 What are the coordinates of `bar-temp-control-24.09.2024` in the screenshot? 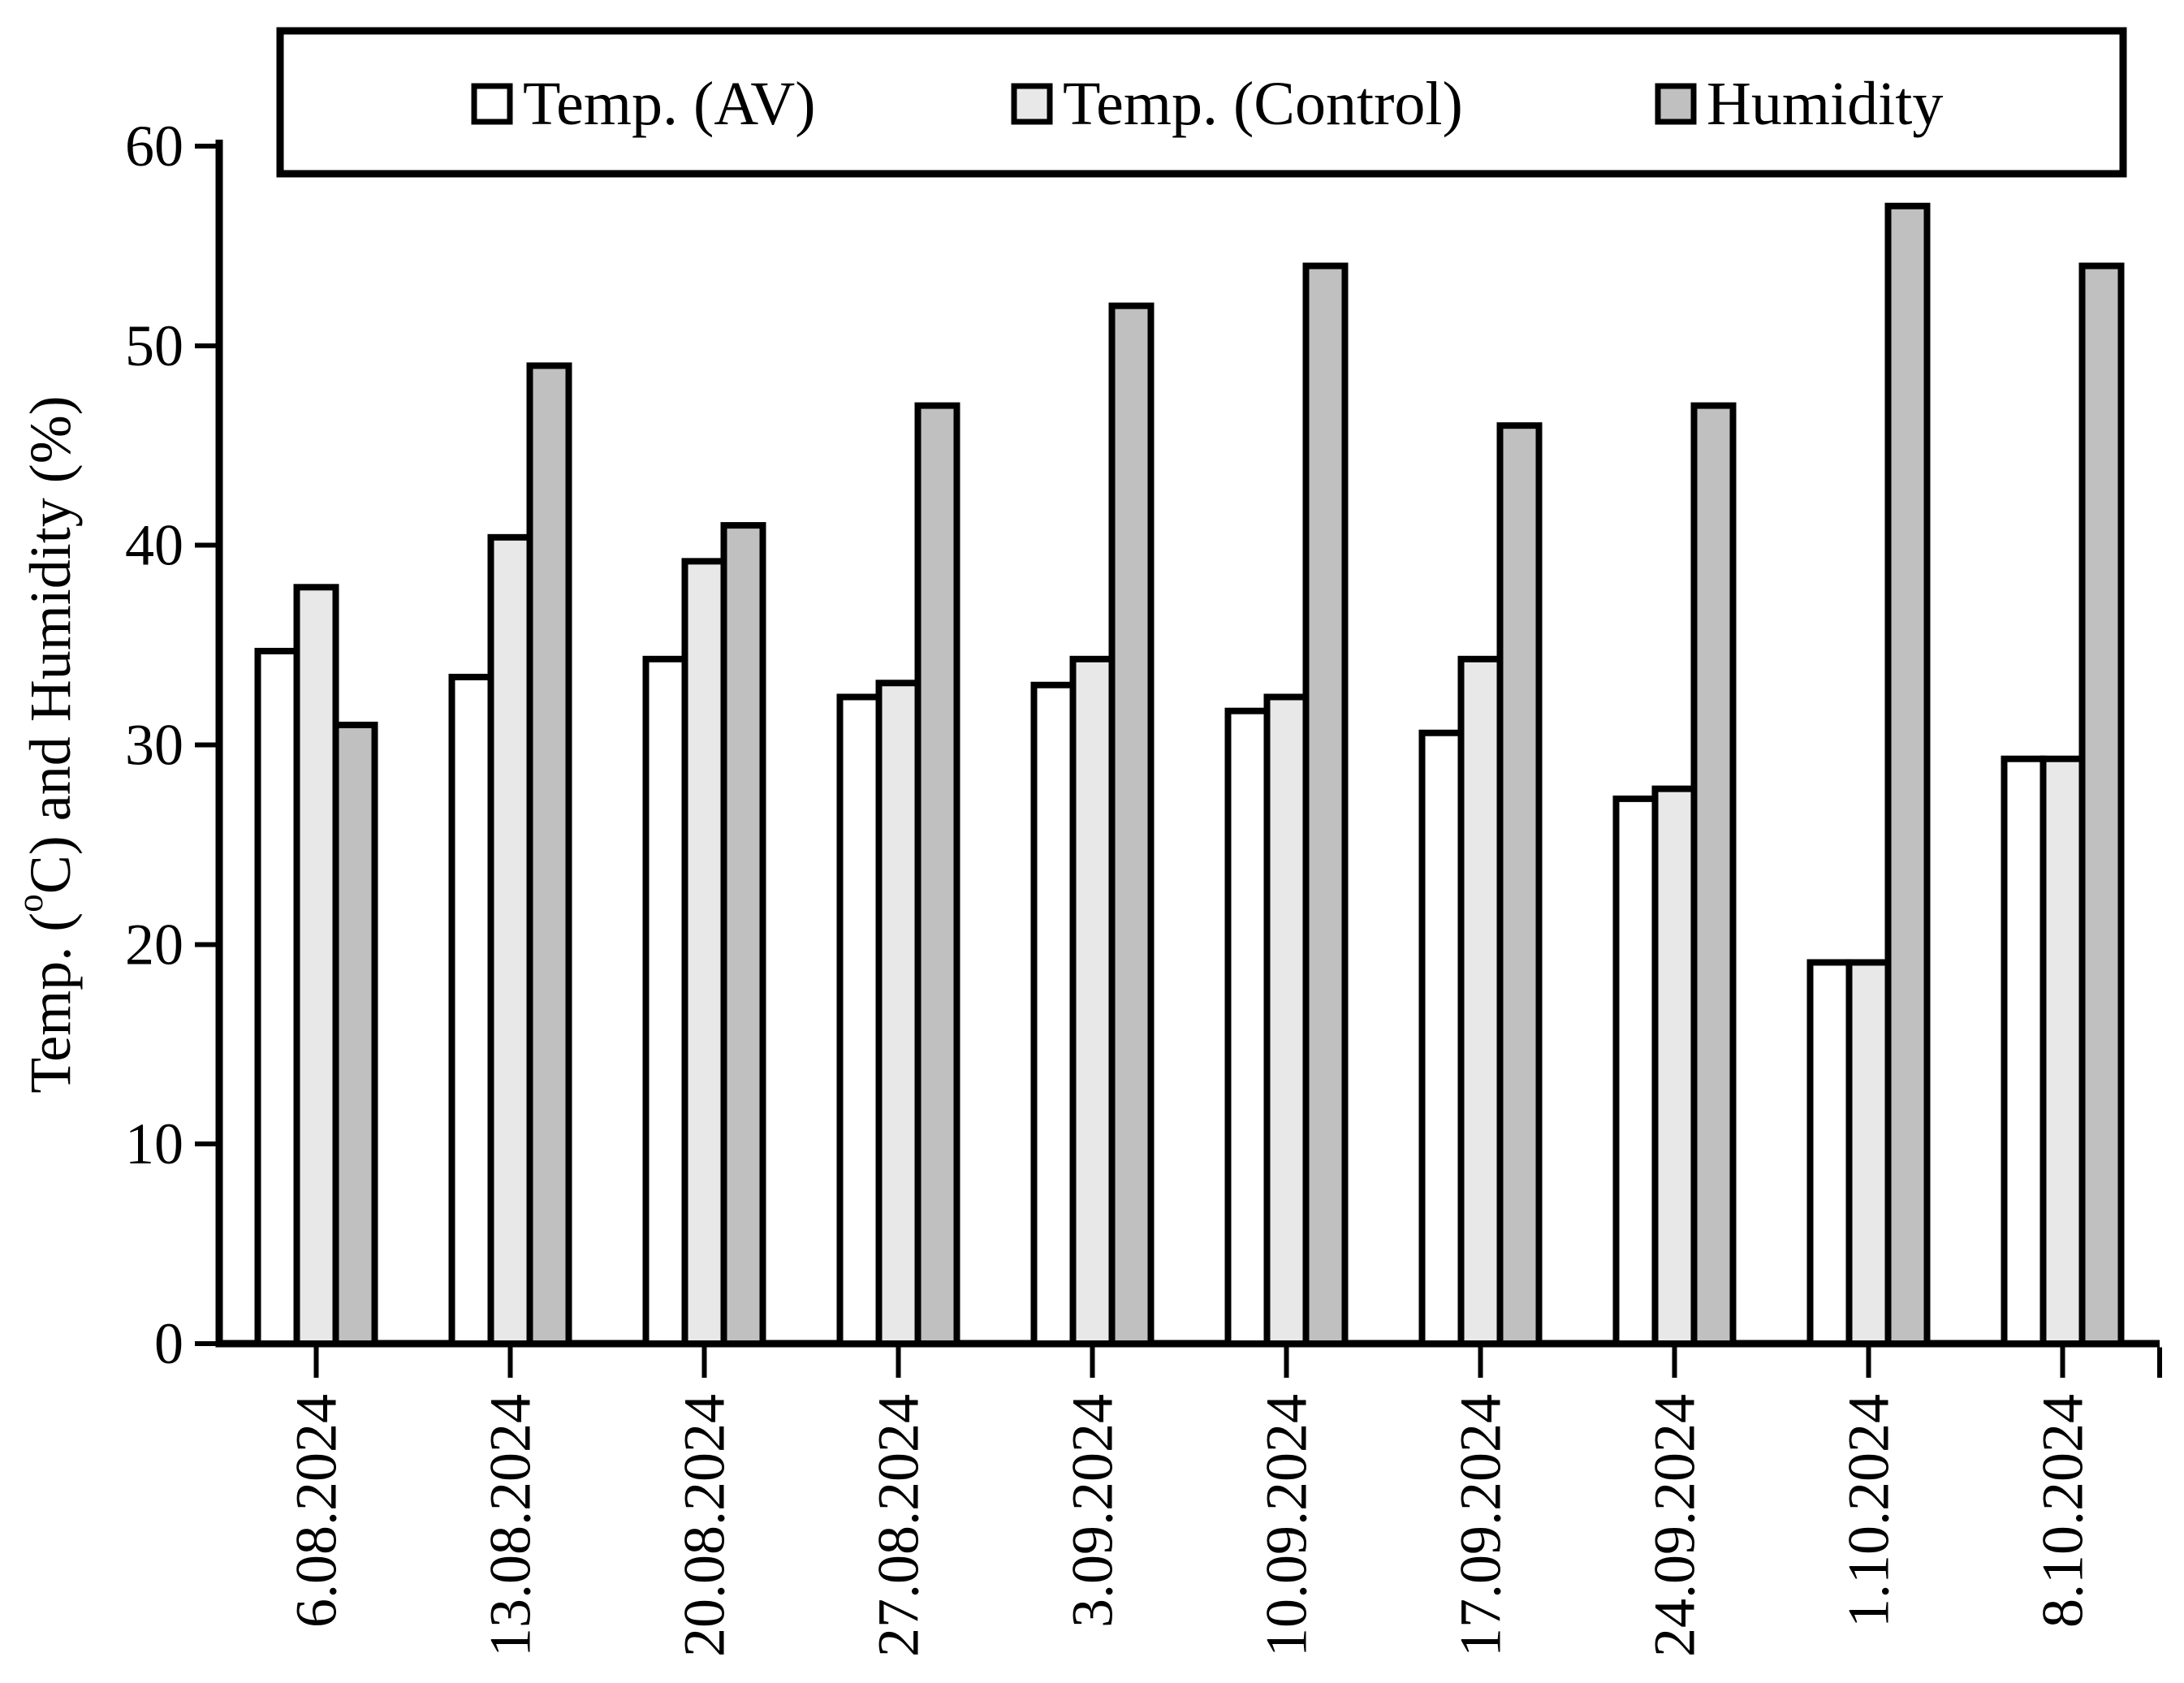 It's located at (1675, 1066).